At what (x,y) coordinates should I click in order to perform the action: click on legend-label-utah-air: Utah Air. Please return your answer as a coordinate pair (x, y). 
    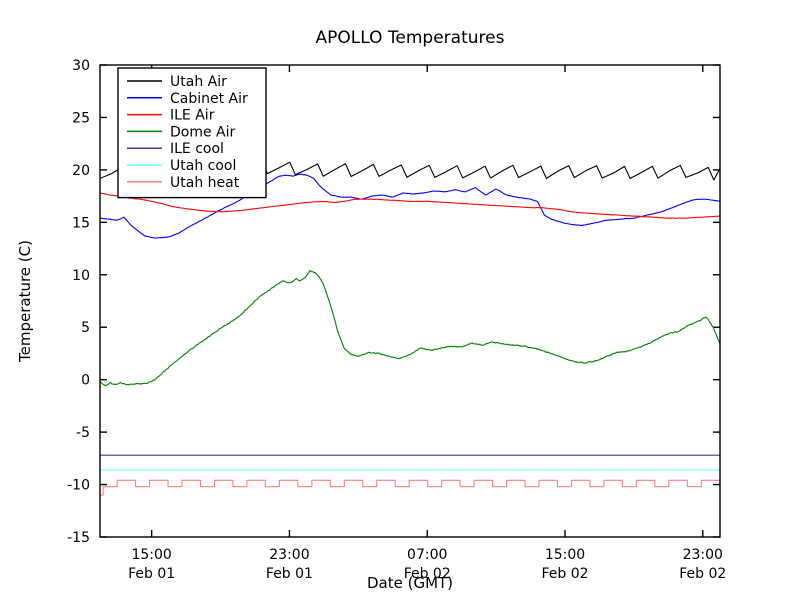
    Looking at the image, I should click on (198, 82).